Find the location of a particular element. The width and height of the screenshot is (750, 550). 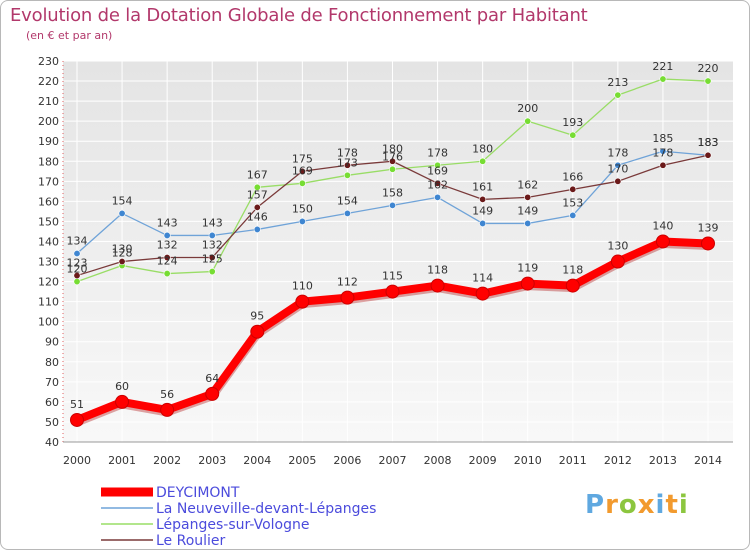

data-label: 110 is located at coordinates (302, 286).